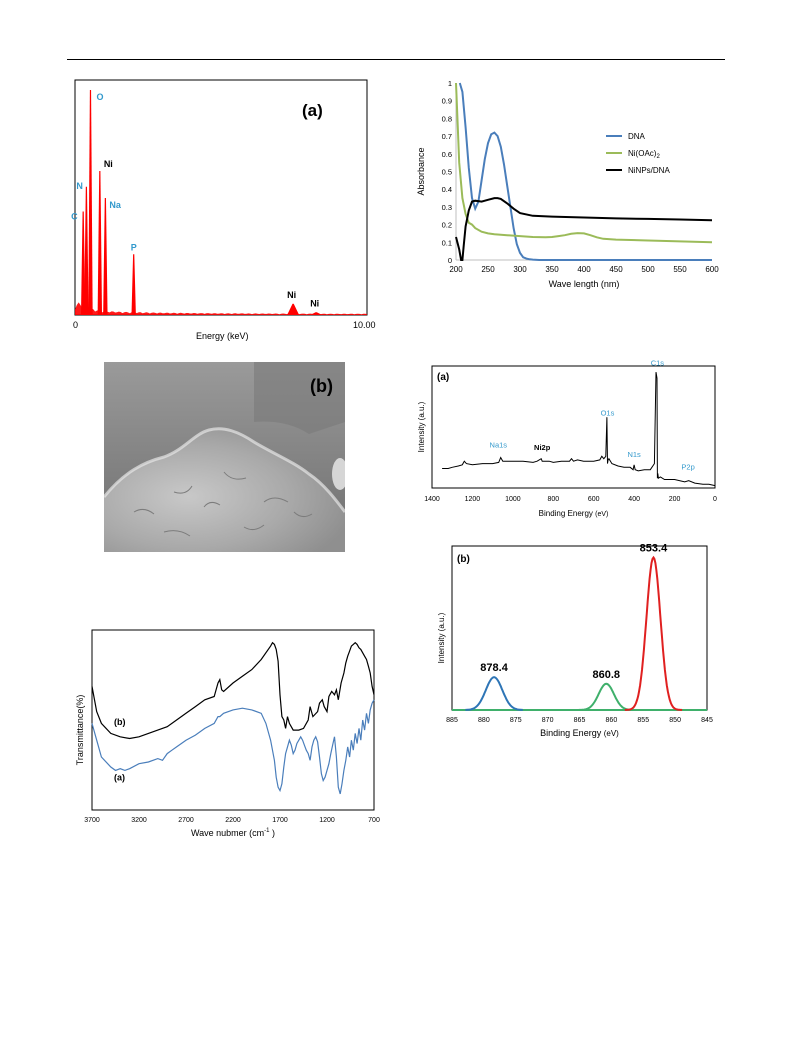 This screenshot has width=793, height=1053. Describe the element at coordinates (712, 269) in the screenshot. I see `uvvis-x-tick: 600` at that location.